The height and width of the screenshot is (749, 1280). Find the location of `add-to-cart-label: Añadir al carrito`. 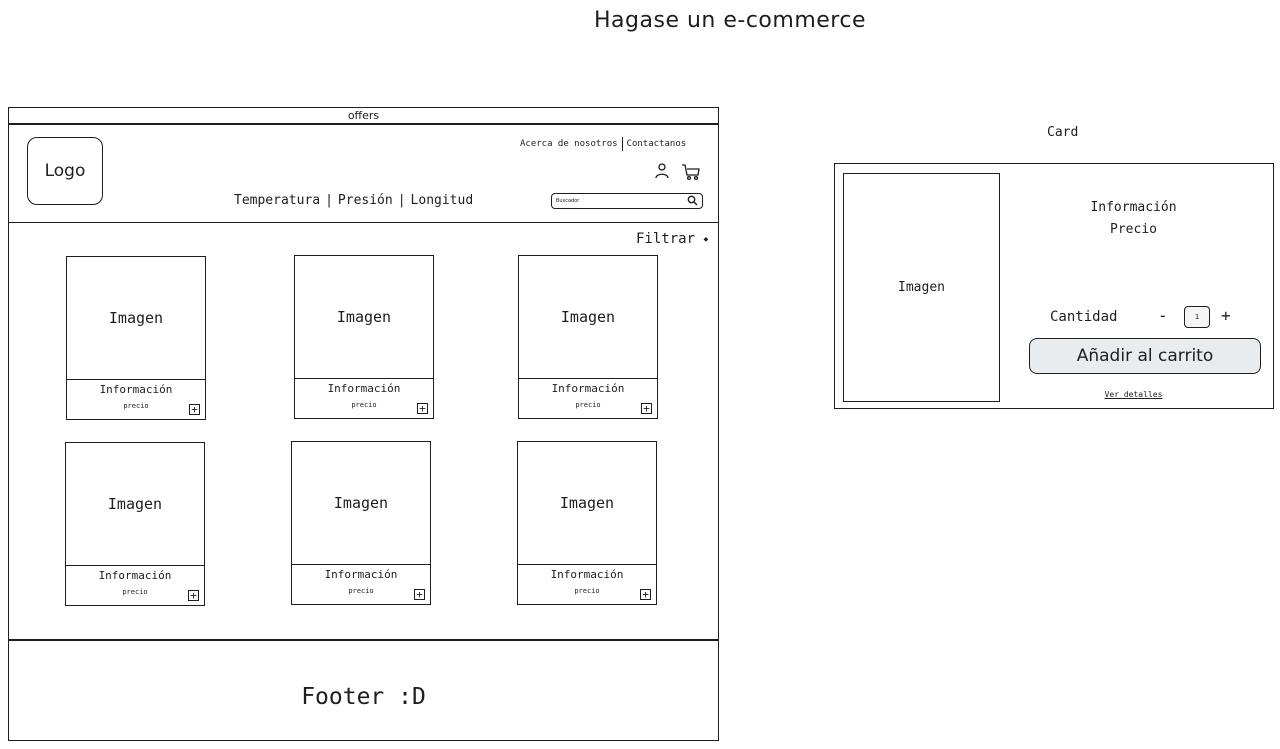

add-to-cart-label: Añadir al carrito is located at coordinates (1145, 356).